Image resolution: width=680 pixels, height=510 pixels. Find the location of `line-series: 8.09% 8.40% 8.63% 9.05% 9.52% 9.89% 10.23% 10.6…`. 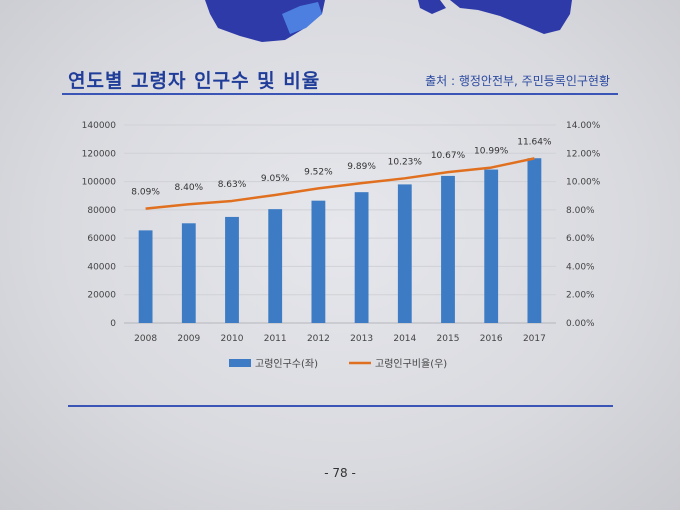

line-series: 8.09% 8.40% 8.63% 9.05% 9.52% 9.89% 10.23% 10.6… is located at coordinates (341, 173).